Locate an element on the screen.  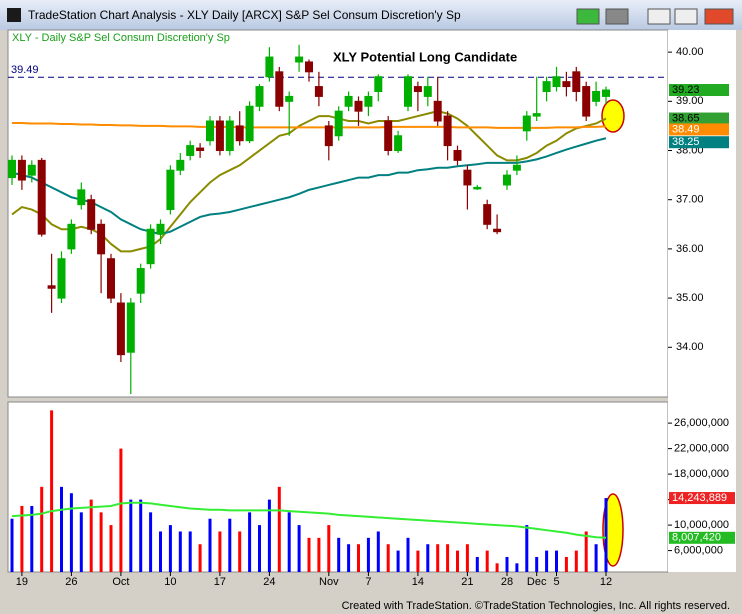
app-icon is located at coordinates (14, 15).